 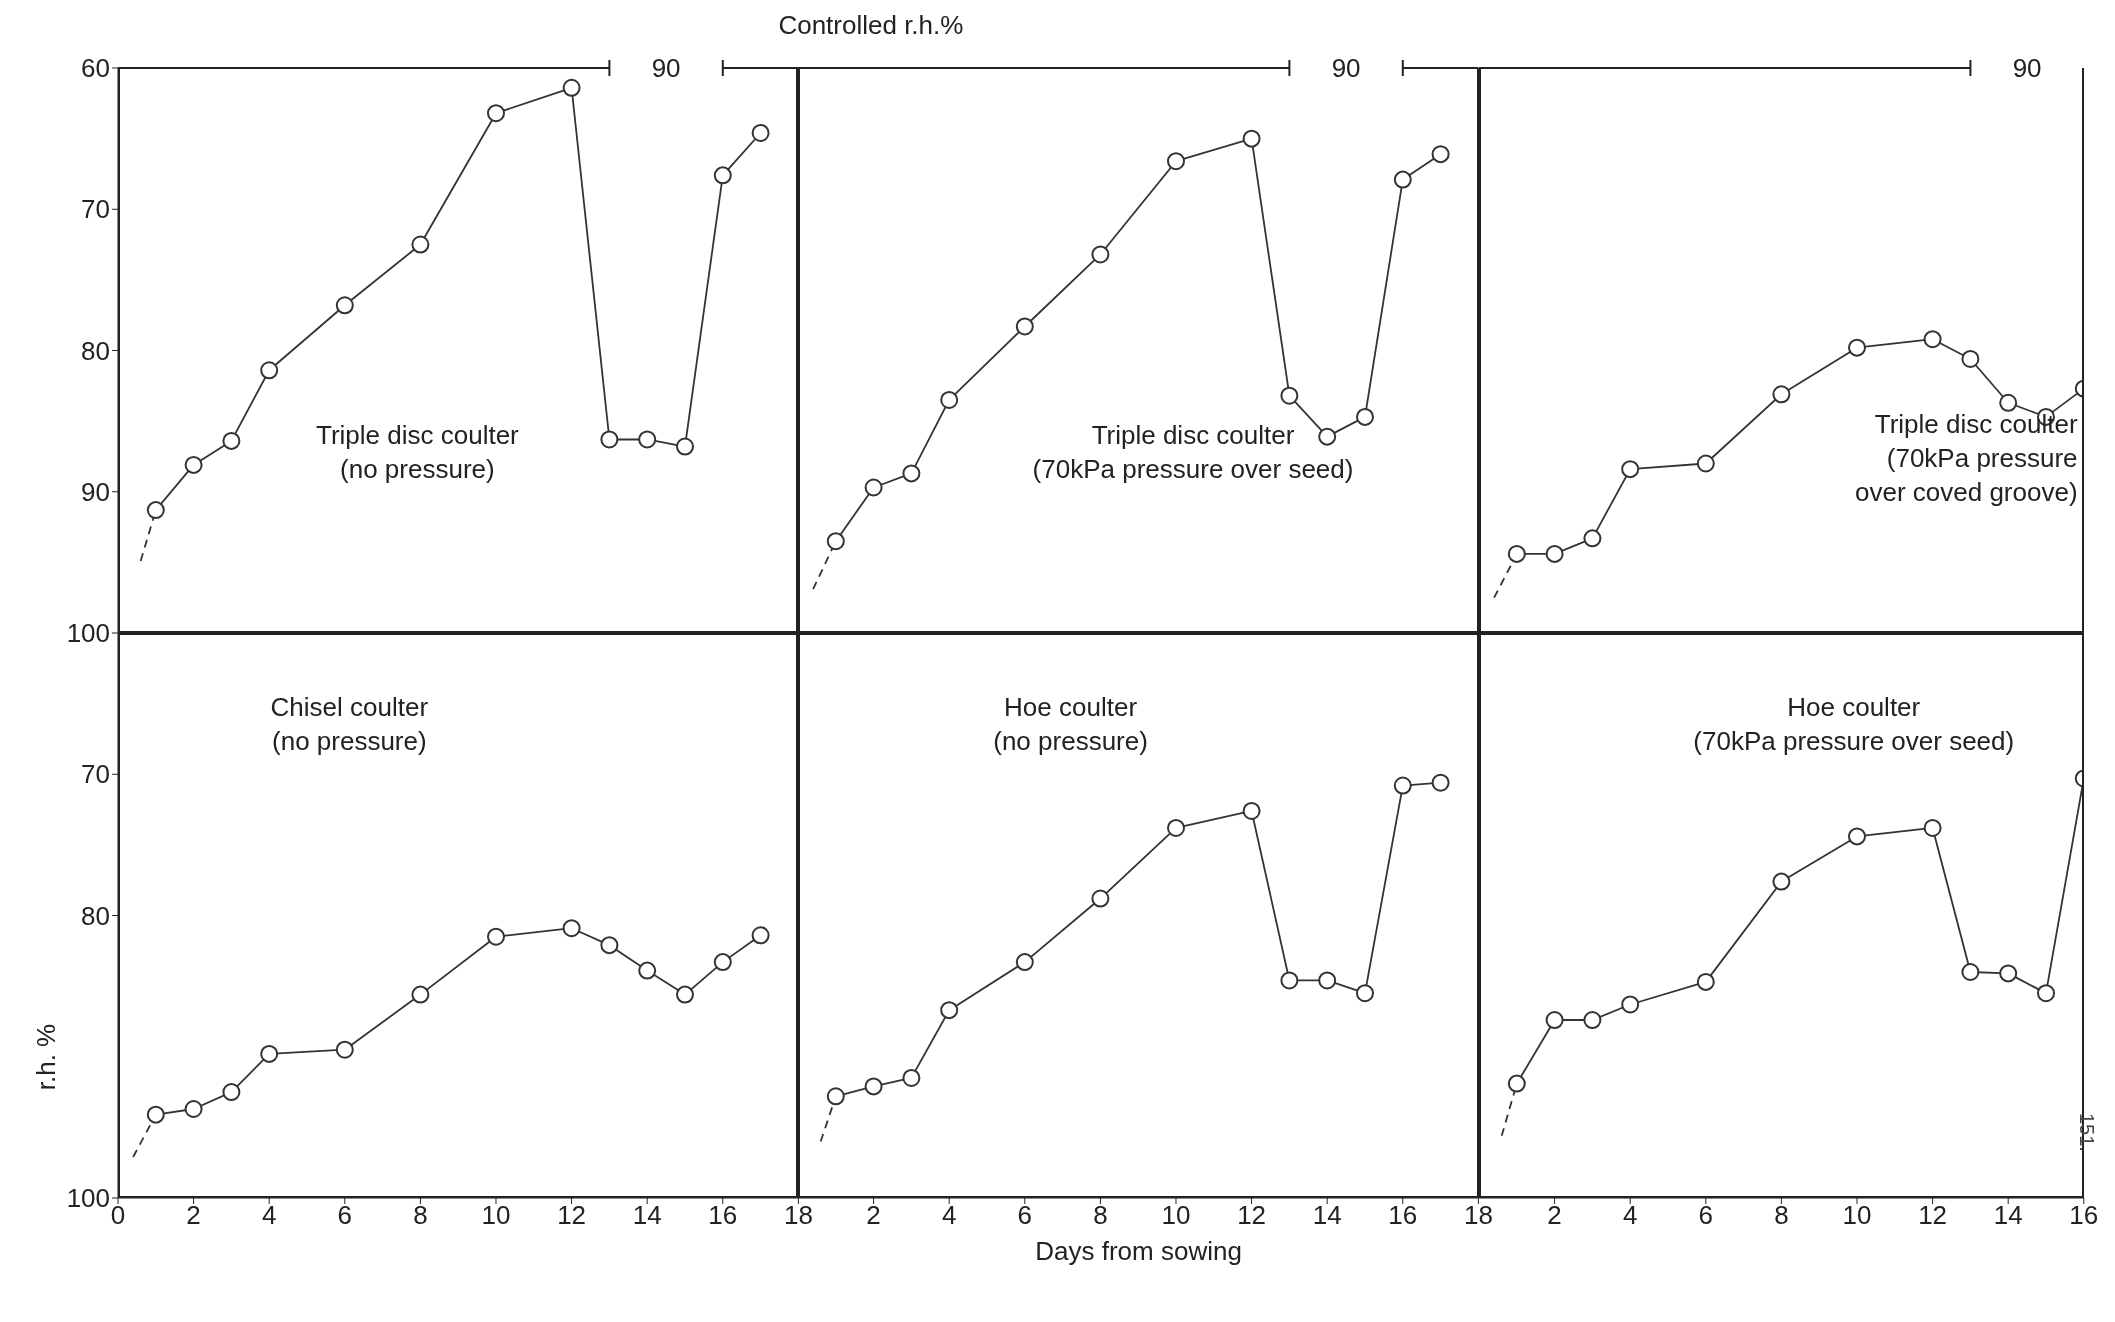 What do you see at coordinates (1966, 458) in the screenshot?
I see `text: Triple disc coulter (70kPa pressure over coved groove)` at bounding box center [1966, 458].